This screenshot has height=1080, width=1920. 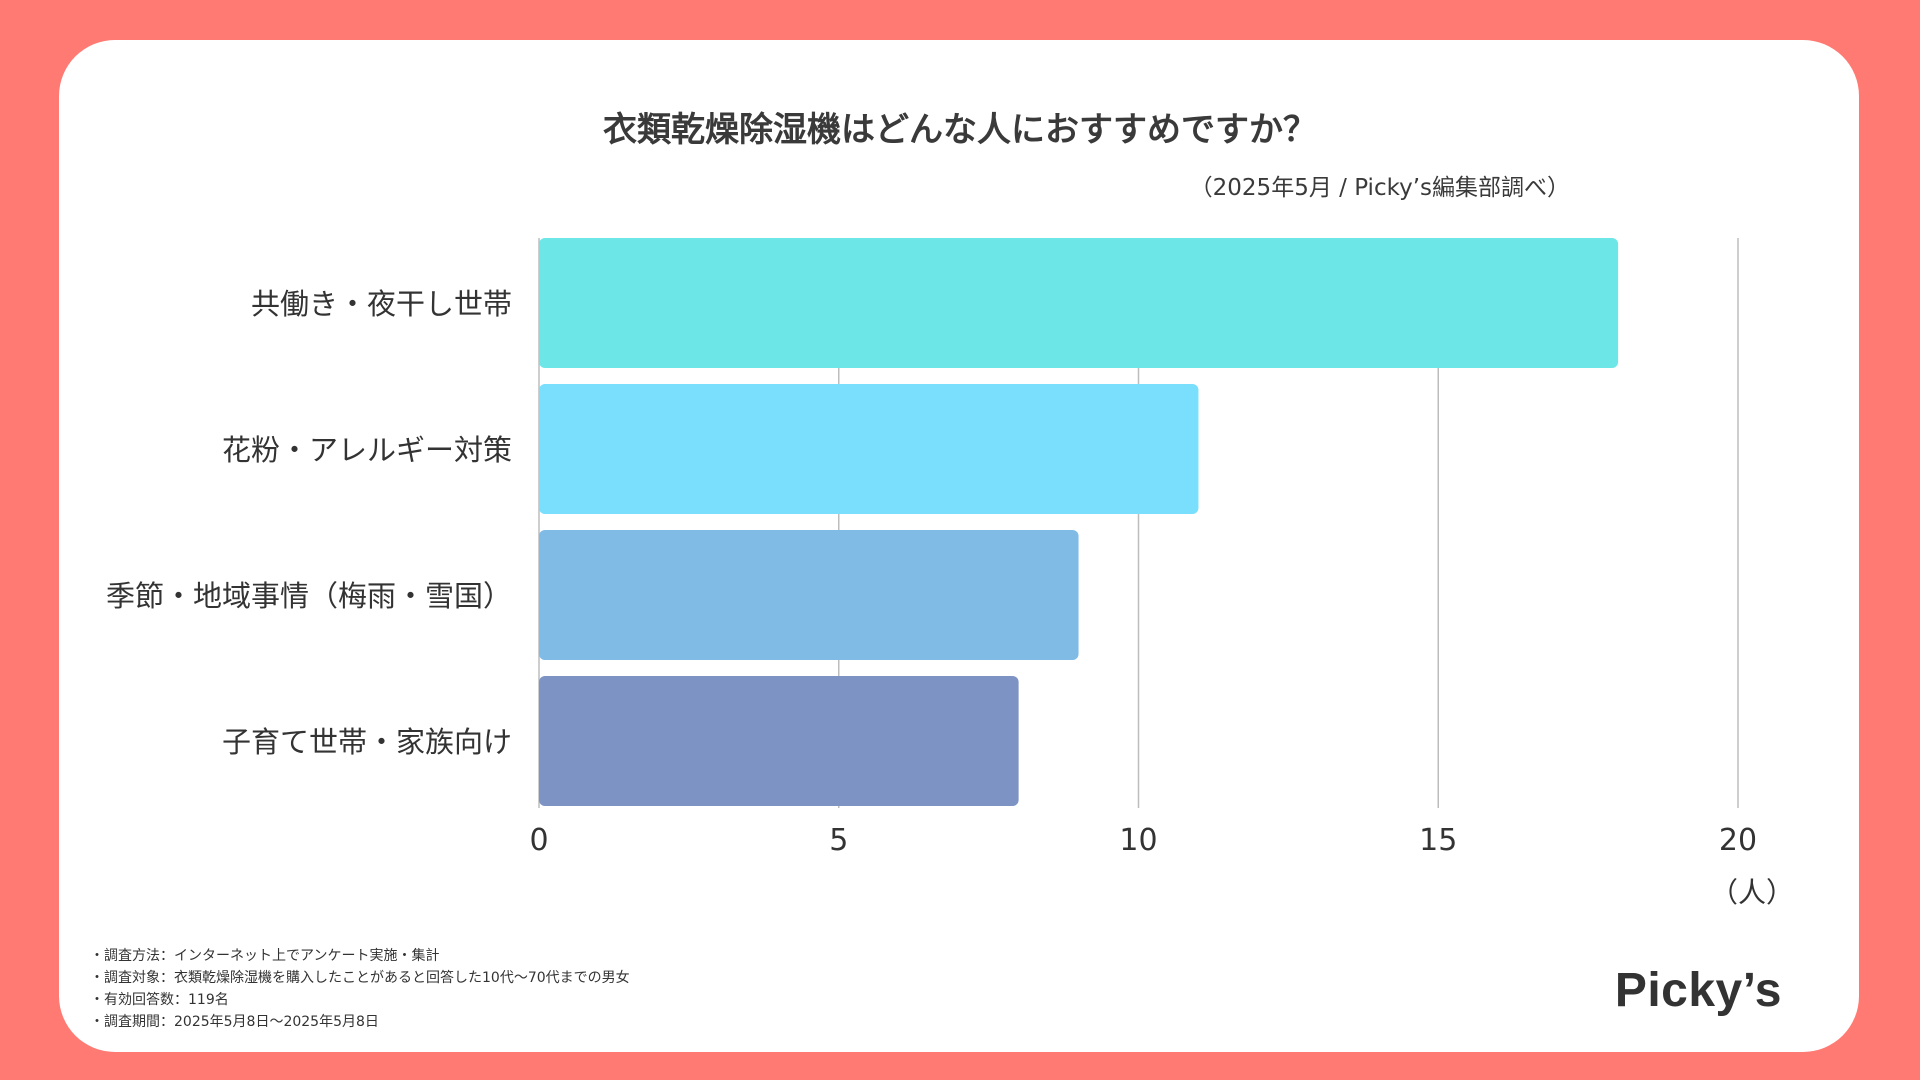 I want to click on category-label: 子育て世帯・家族向け, so click(x=367, y=742).